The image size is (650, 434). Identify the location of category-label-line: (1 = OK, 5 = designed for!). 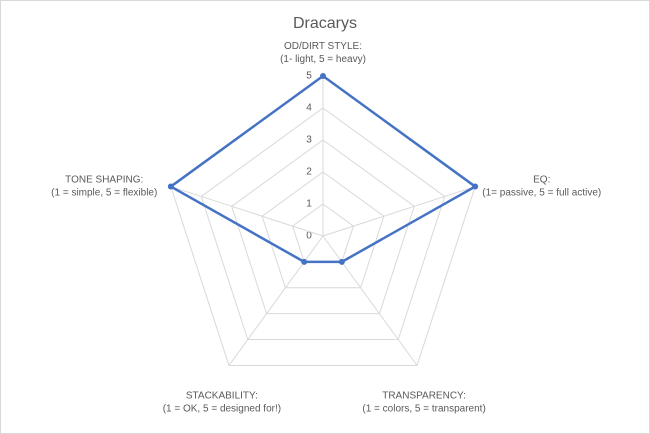
(222, 408).